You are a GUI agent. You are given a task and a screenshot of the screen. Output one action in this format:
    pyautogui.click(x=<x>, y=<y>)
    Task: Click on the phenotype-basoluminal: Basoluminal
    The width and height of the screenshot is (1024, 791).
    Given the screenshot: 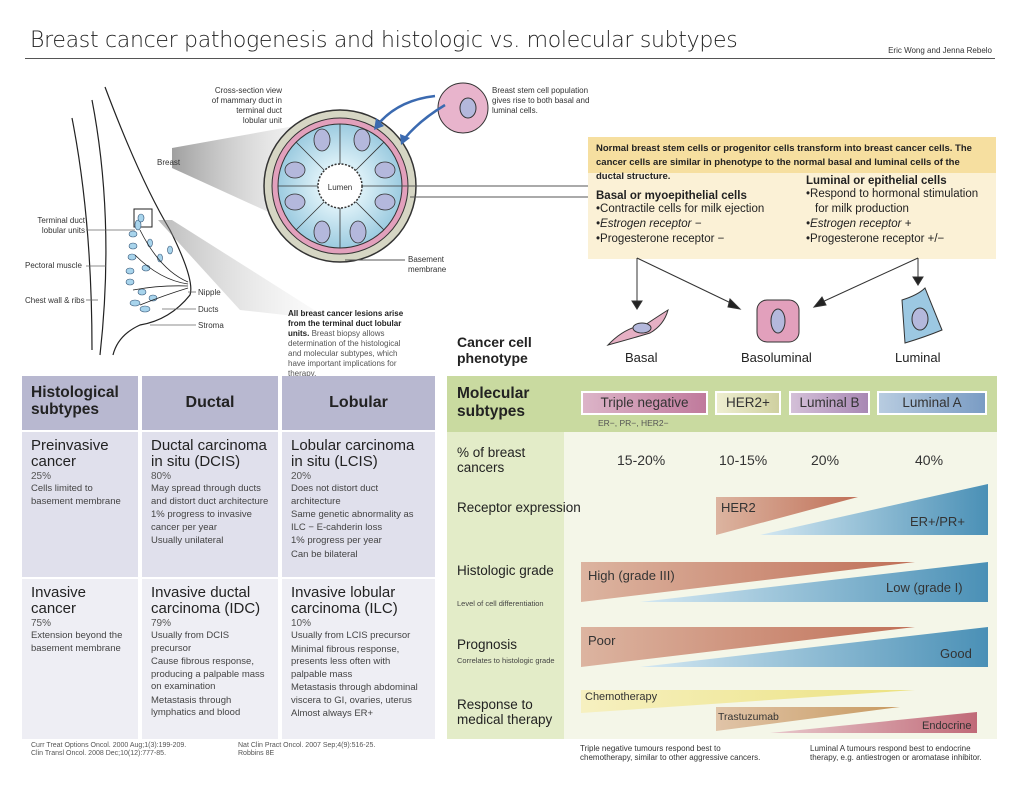 What is the action you would take?
    pyautogui.click(x=776, y=357)
    